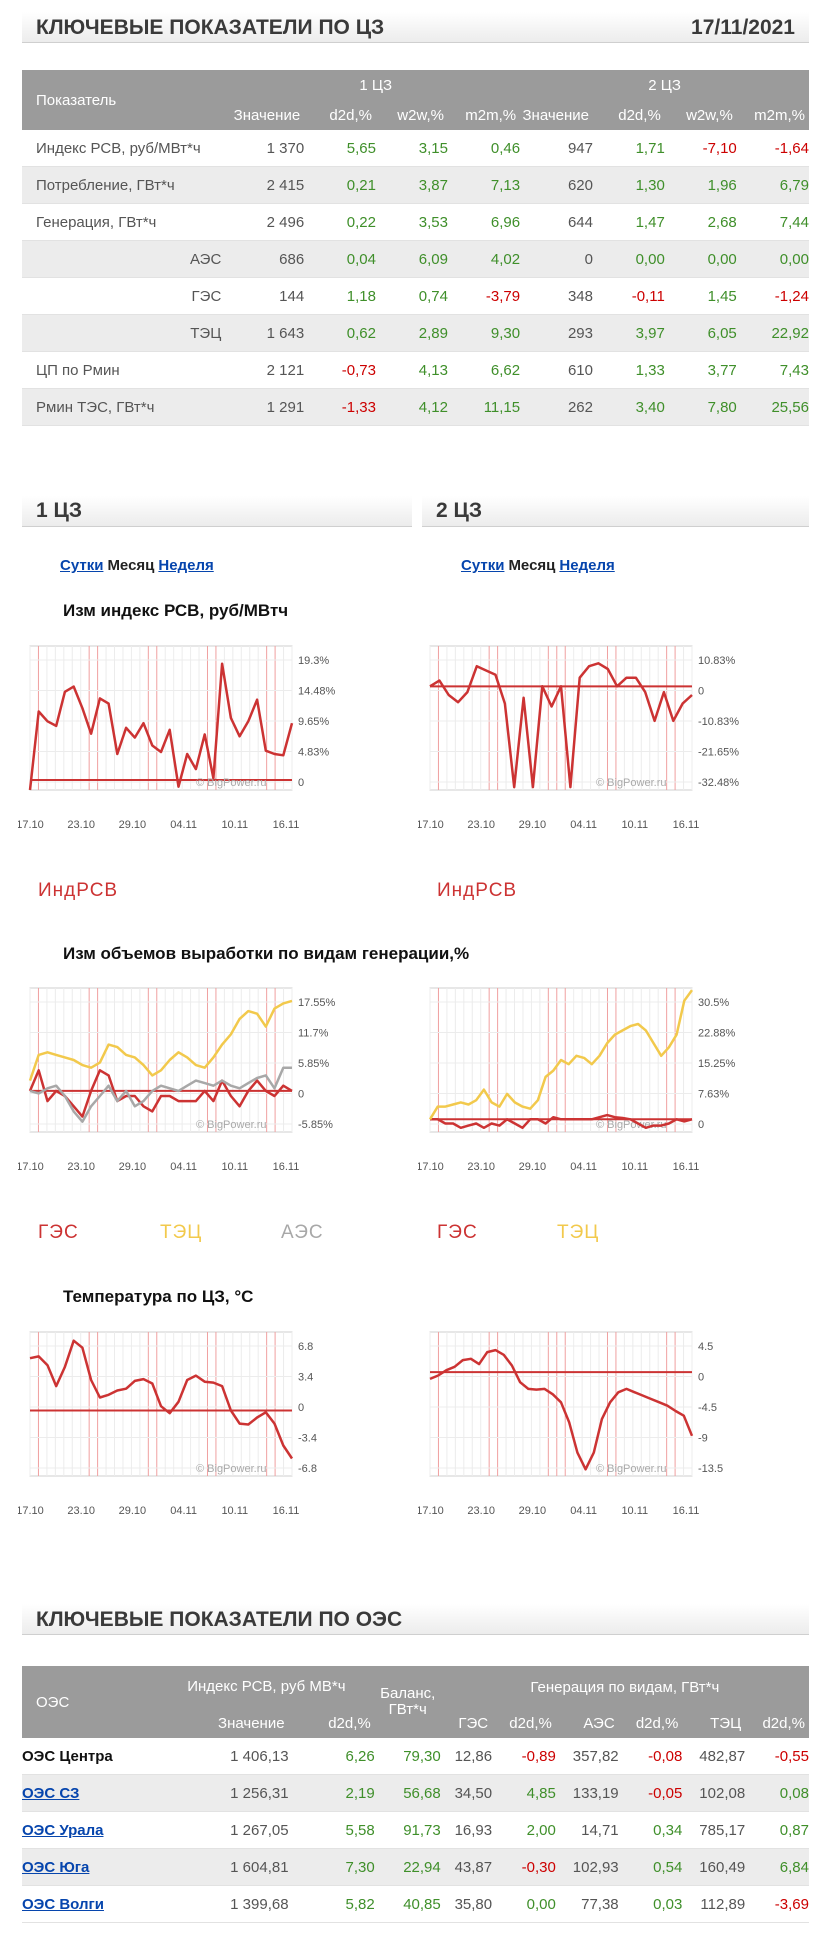  I want to click on cell-value: 2,00, so click(524, 1830).